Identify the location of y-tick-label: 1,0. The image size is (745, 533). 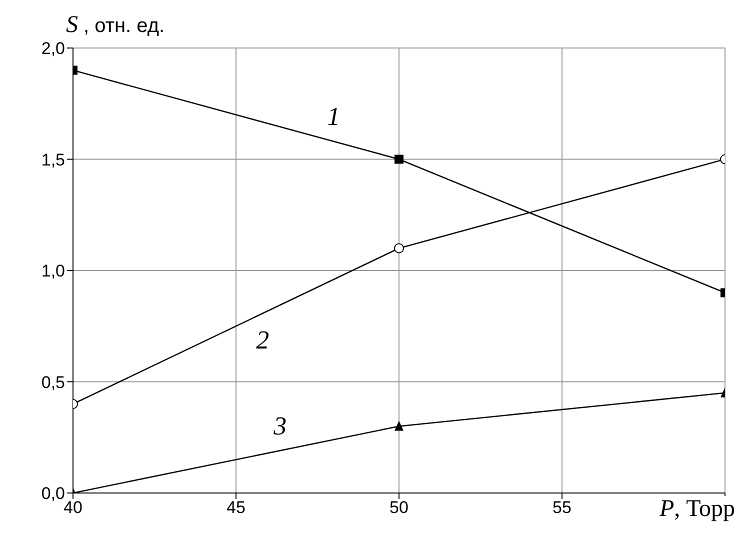
(53, 271).